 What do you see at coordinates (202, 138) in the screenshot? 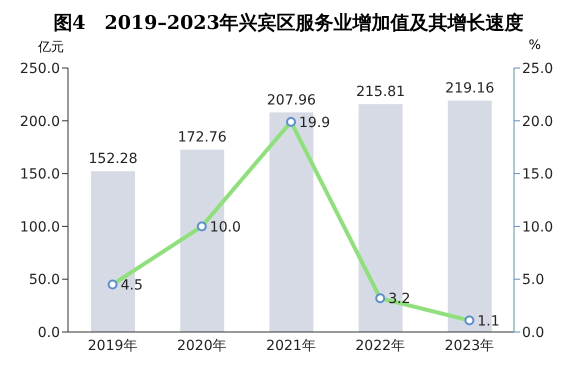
I see `data-label: 172.76` at bounding box center [202, 138].